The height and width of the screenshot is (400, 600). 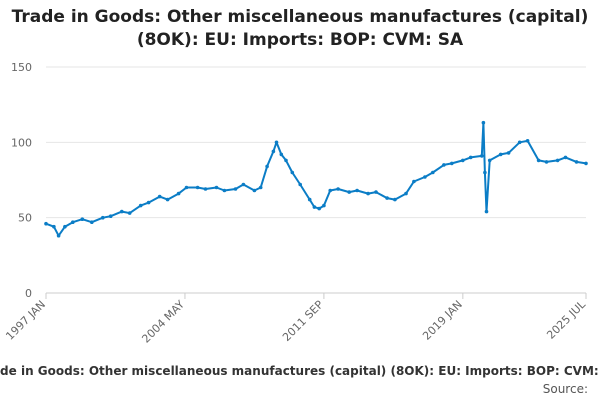 What do you see at coordinates (25, 320) in the screenshot?
I see `x-tick-label: 1997 JAN` at bounding box center [25, 320].